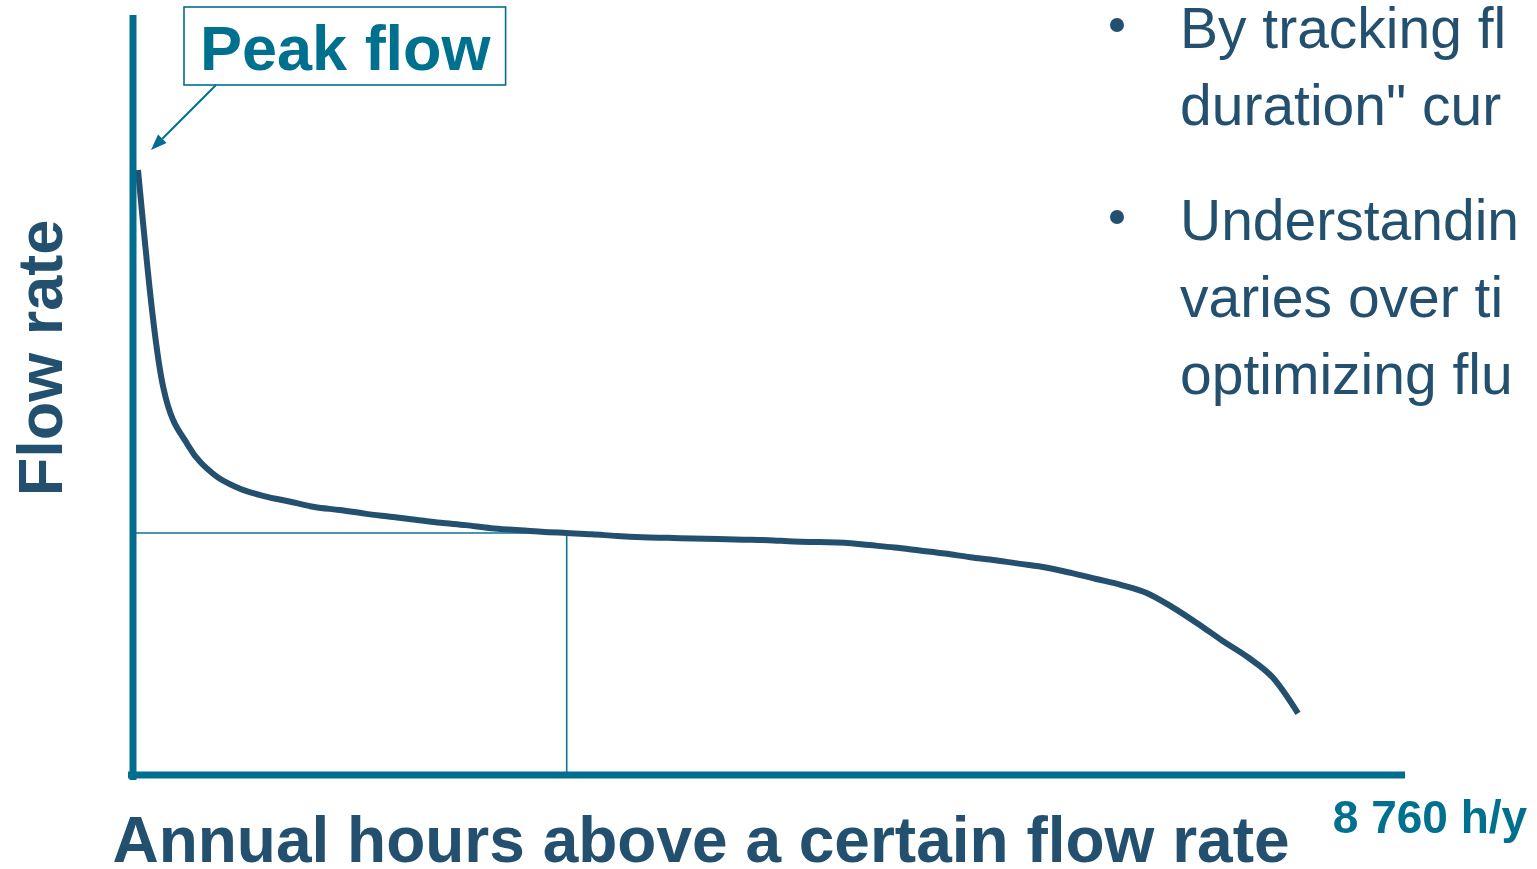 The image size is (1537, 869). I want to click on text: Peak flow, so click(346, 48).